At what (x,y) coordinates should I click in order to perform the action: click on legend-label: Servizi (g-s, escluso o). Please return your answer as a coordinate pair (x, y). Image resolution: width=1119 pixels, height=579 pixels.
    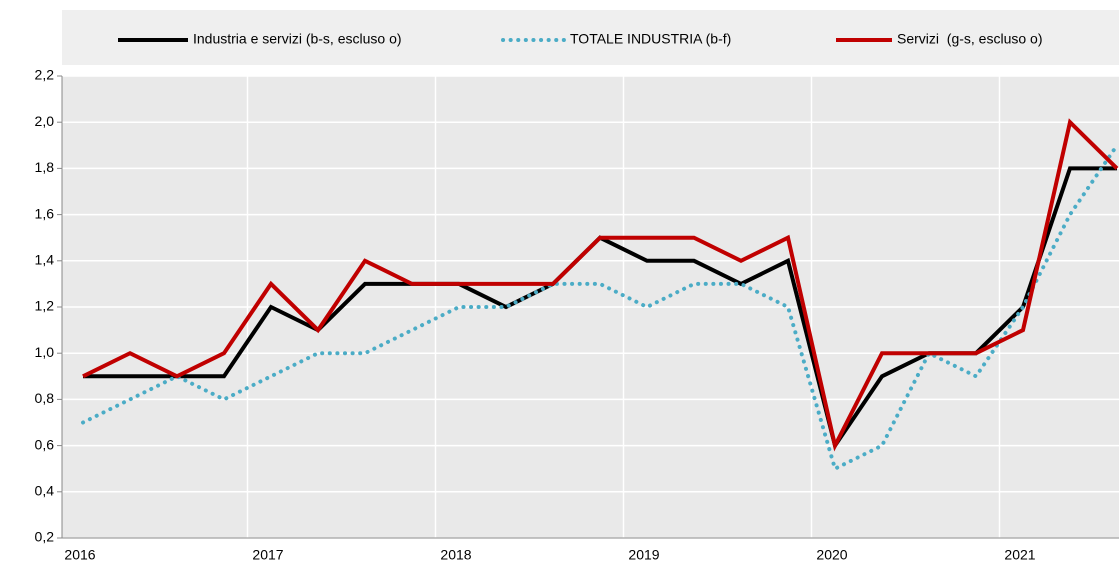
    Looking at the image, I should click on (969, 39).